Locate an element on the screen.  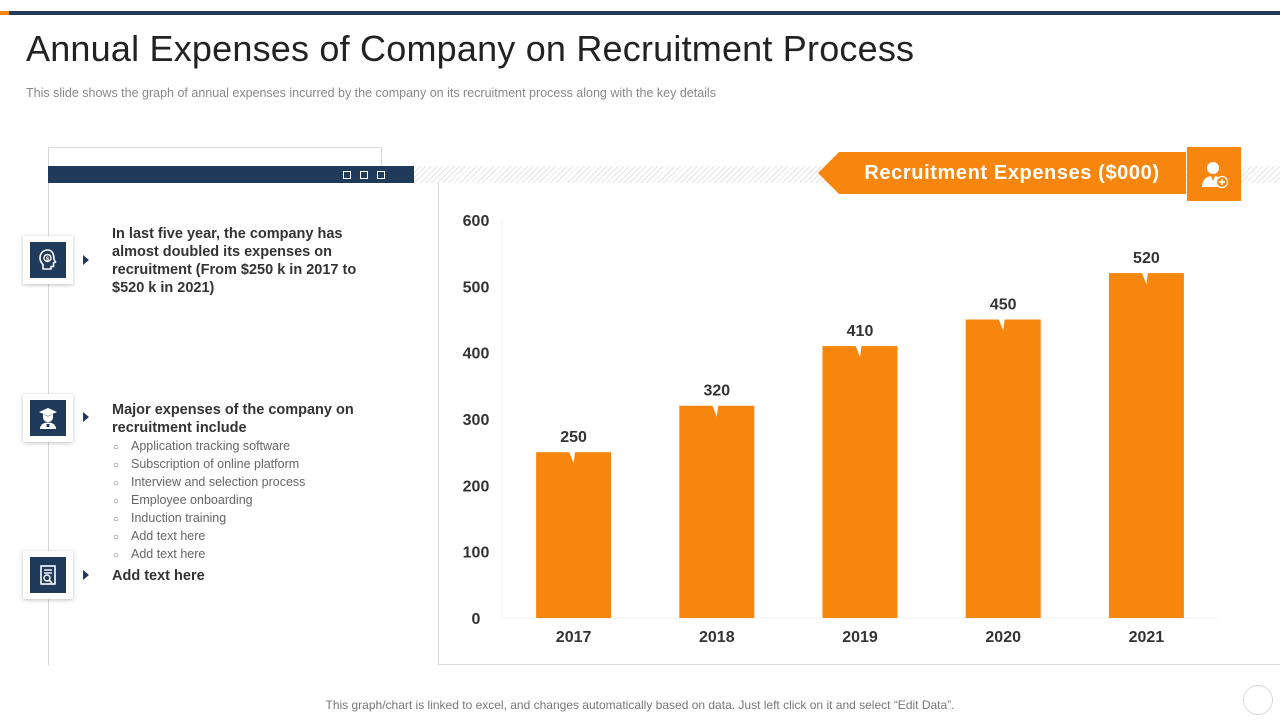
chart-bottom-border is located at coordinates (859, 664).